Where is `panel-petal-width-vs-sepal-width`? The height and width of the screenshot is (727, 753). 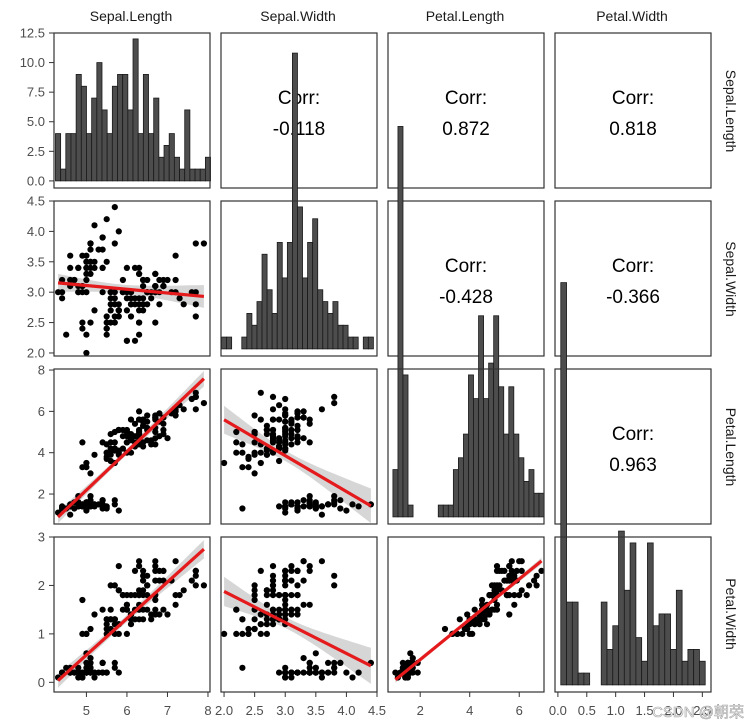
panel-petal-width-vs-sepal-width is located at coordinates (299, 614).